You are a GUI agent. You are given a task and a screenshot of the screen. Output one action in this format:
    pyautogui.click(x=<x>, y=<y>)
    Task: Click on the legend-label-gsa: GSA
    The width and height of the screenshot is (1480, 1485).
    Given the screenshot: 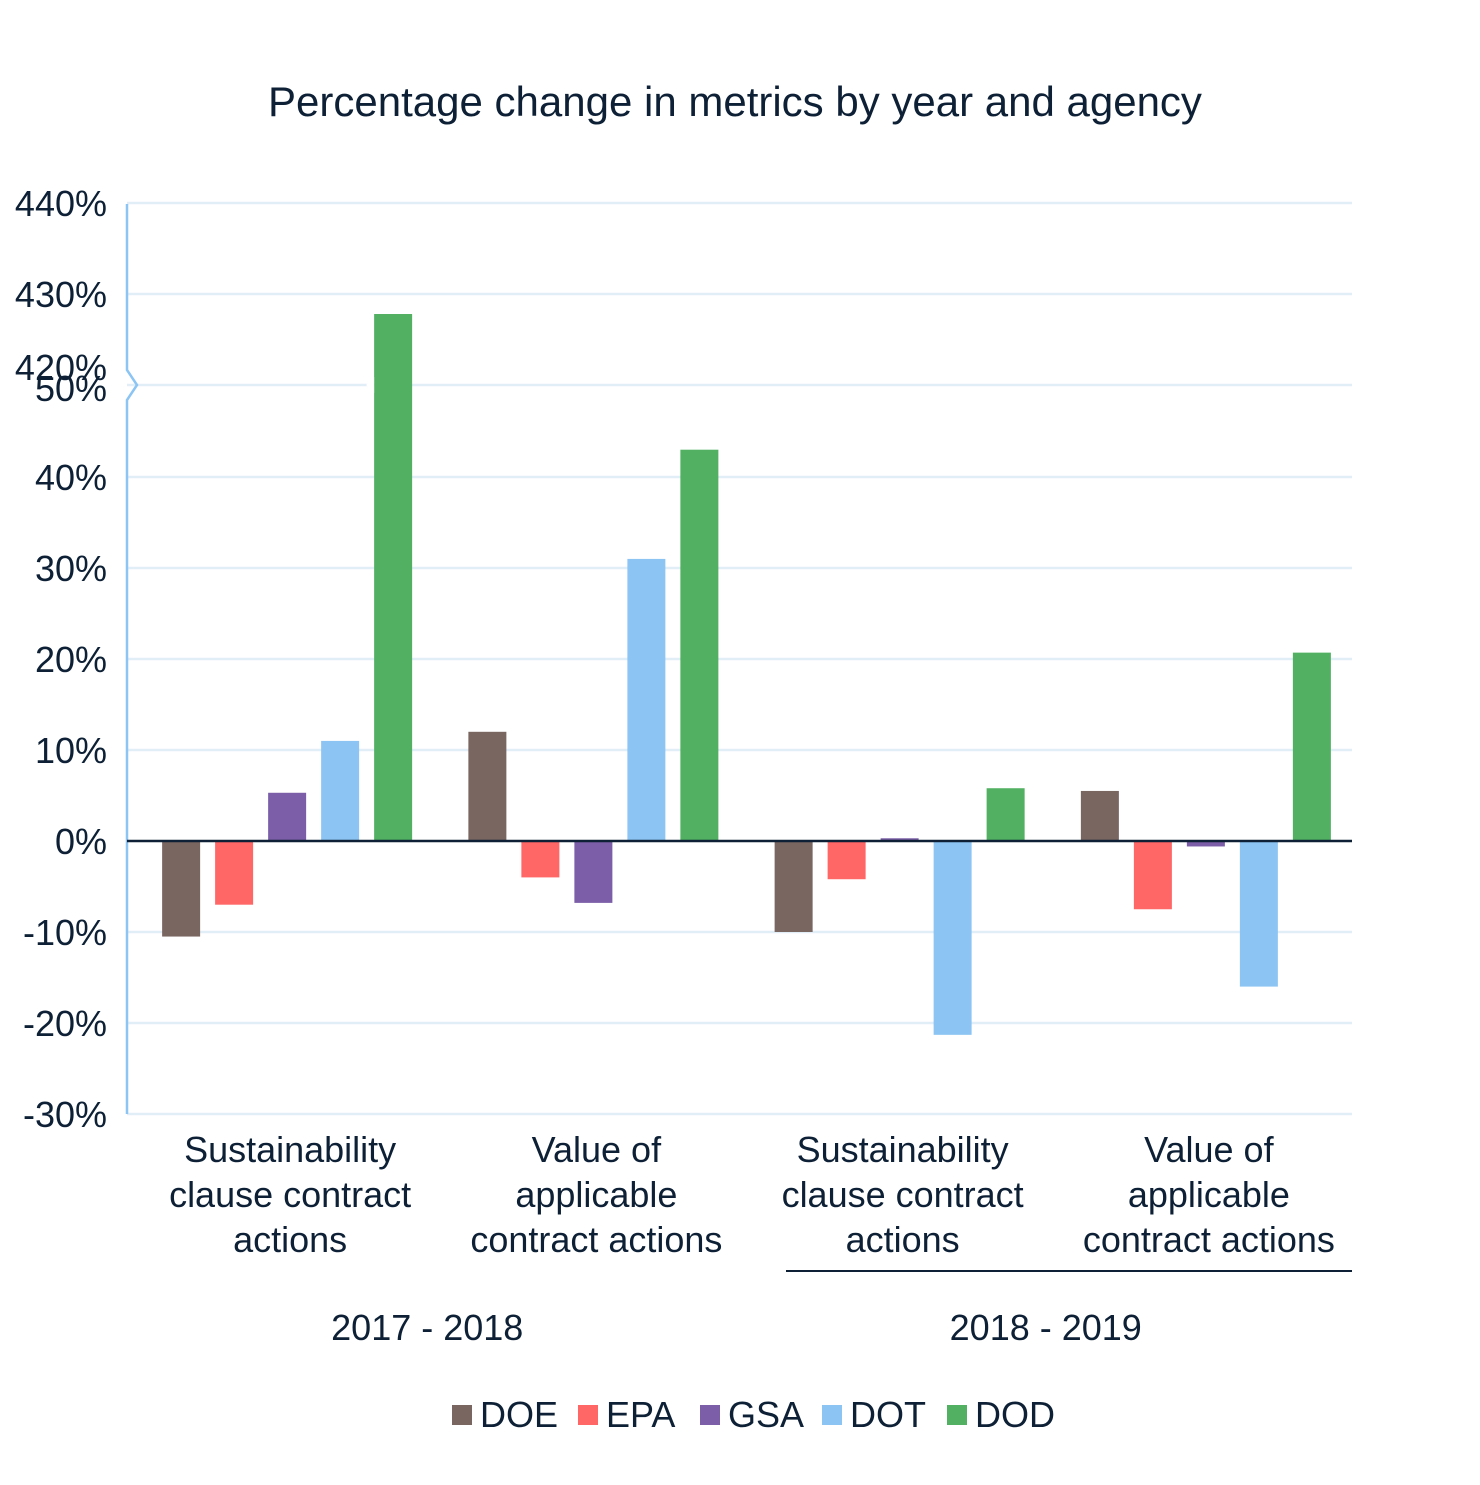 What is the action you would take?
    pyautogui.click(x=766, y=1414)
    